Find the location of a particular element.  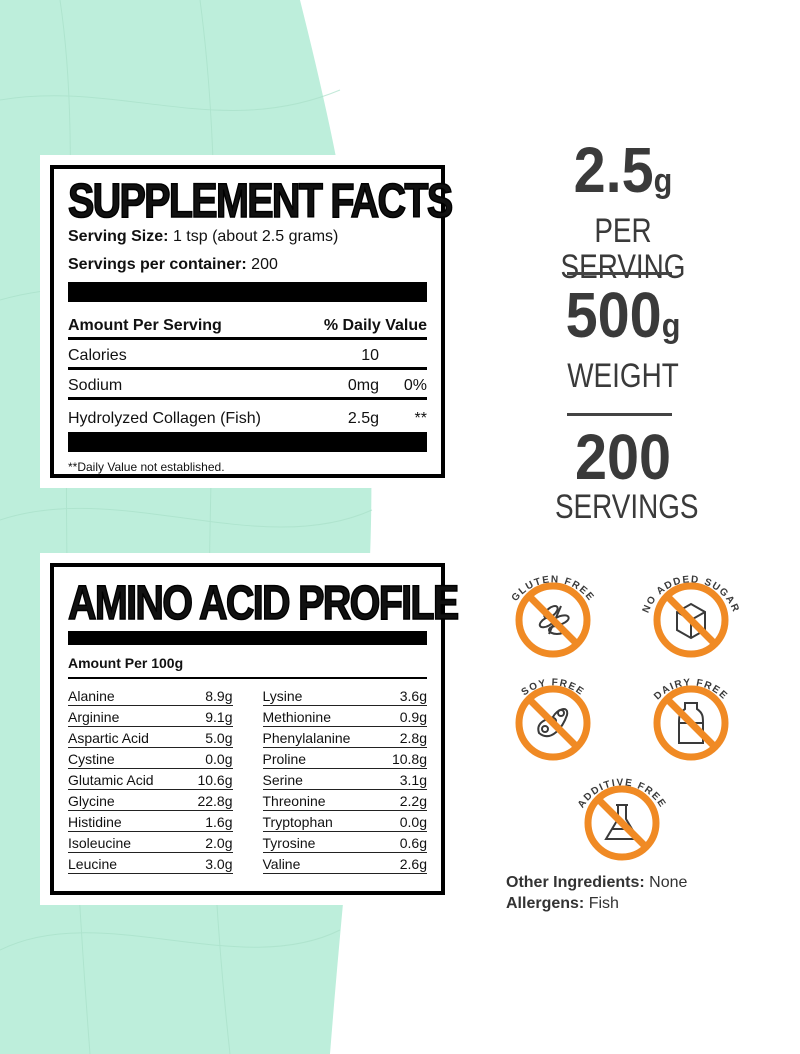

badge-soy-free: SOY FREE is located at coordinates (553, 719).